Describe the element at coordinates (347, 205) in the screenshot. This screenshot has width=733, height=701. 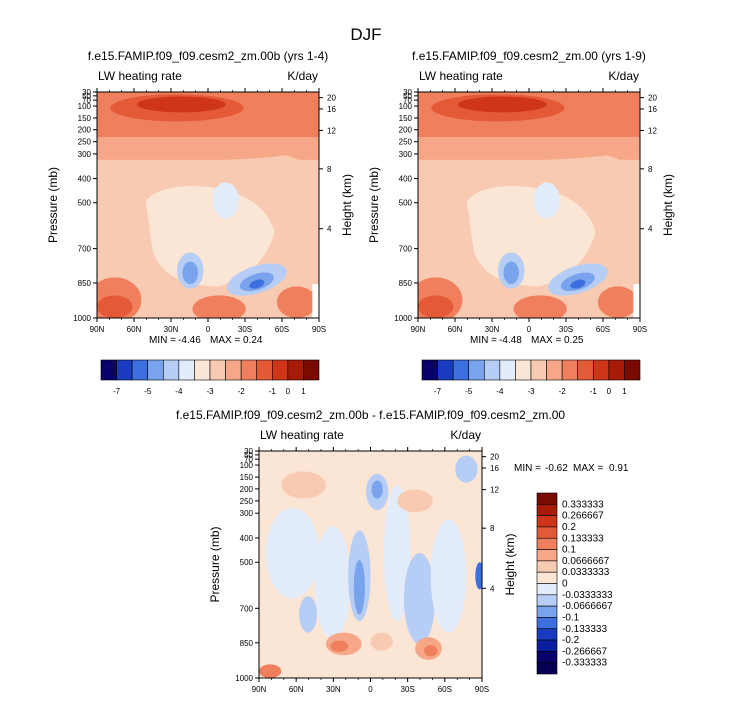
I see `y2-axis-title: Height (km)` at that location.